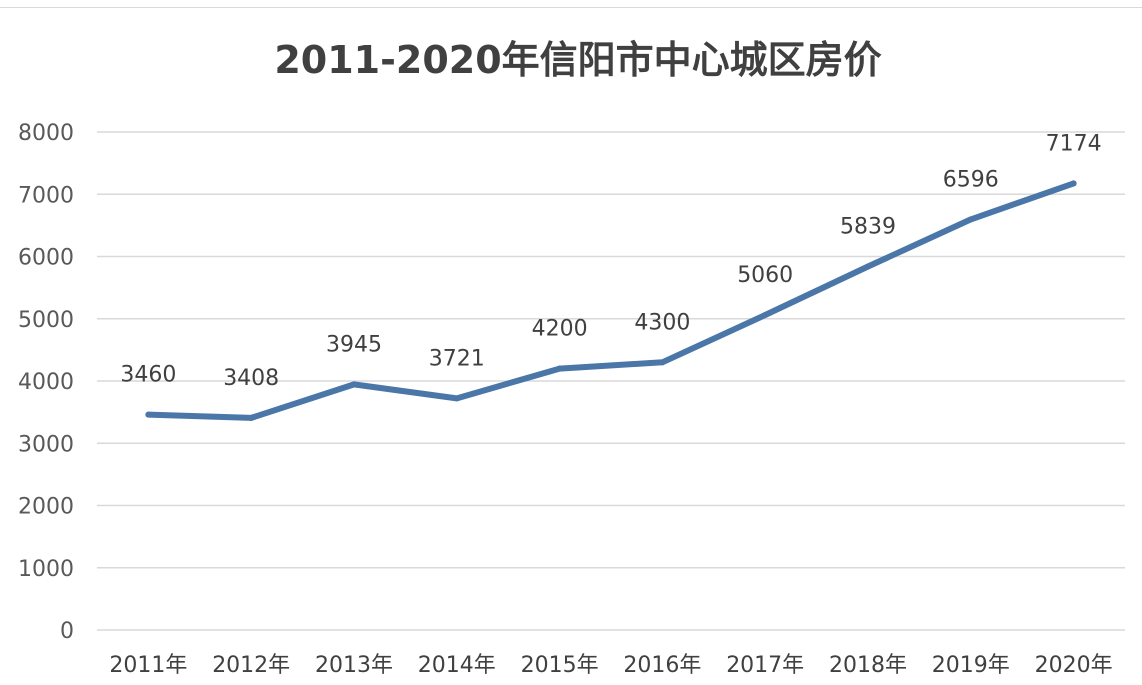  Describe the element at coordinates (662, 322) in the screenshot. I see `data-label: 4300` at that location.